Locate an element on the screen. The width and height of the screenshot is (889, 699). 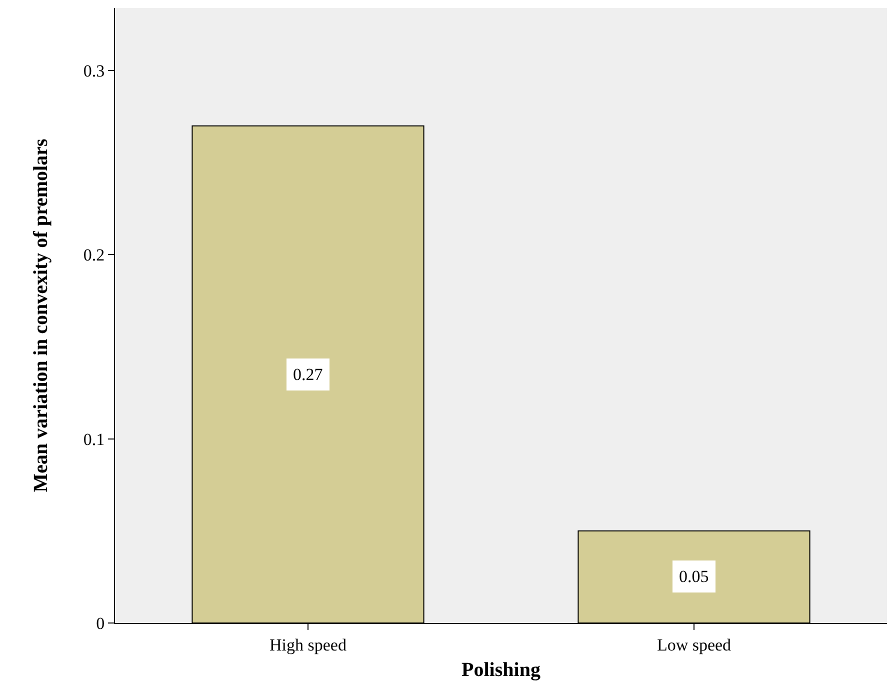
x-tick-label: High speed is located at coordinates (308, 644).